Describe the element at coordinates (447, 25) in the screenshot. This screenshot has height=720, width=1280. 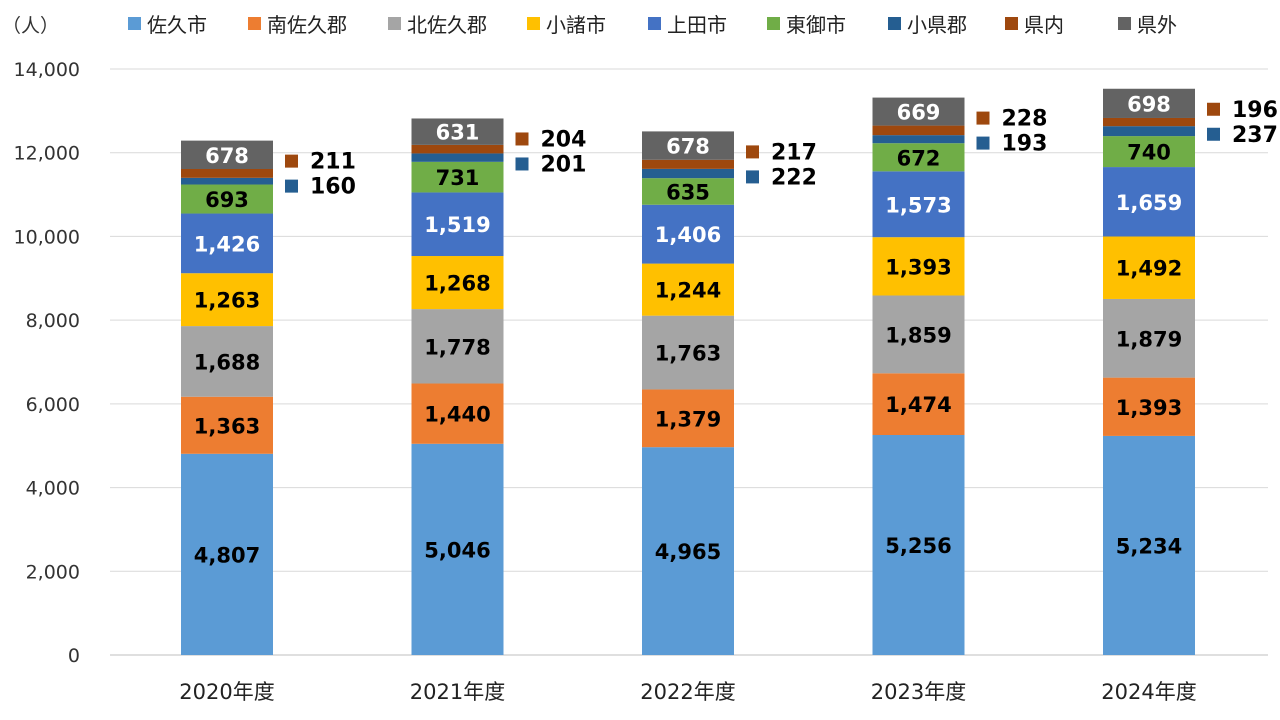
I see `legend-label: 北佐久郡` at that location.